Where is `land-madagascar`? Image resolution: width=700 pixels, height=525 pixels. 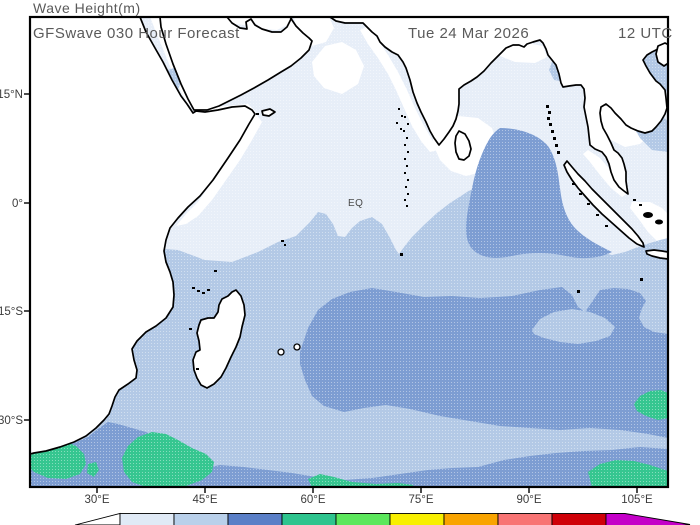
land-madagascar is located at coordinates (219, 339).